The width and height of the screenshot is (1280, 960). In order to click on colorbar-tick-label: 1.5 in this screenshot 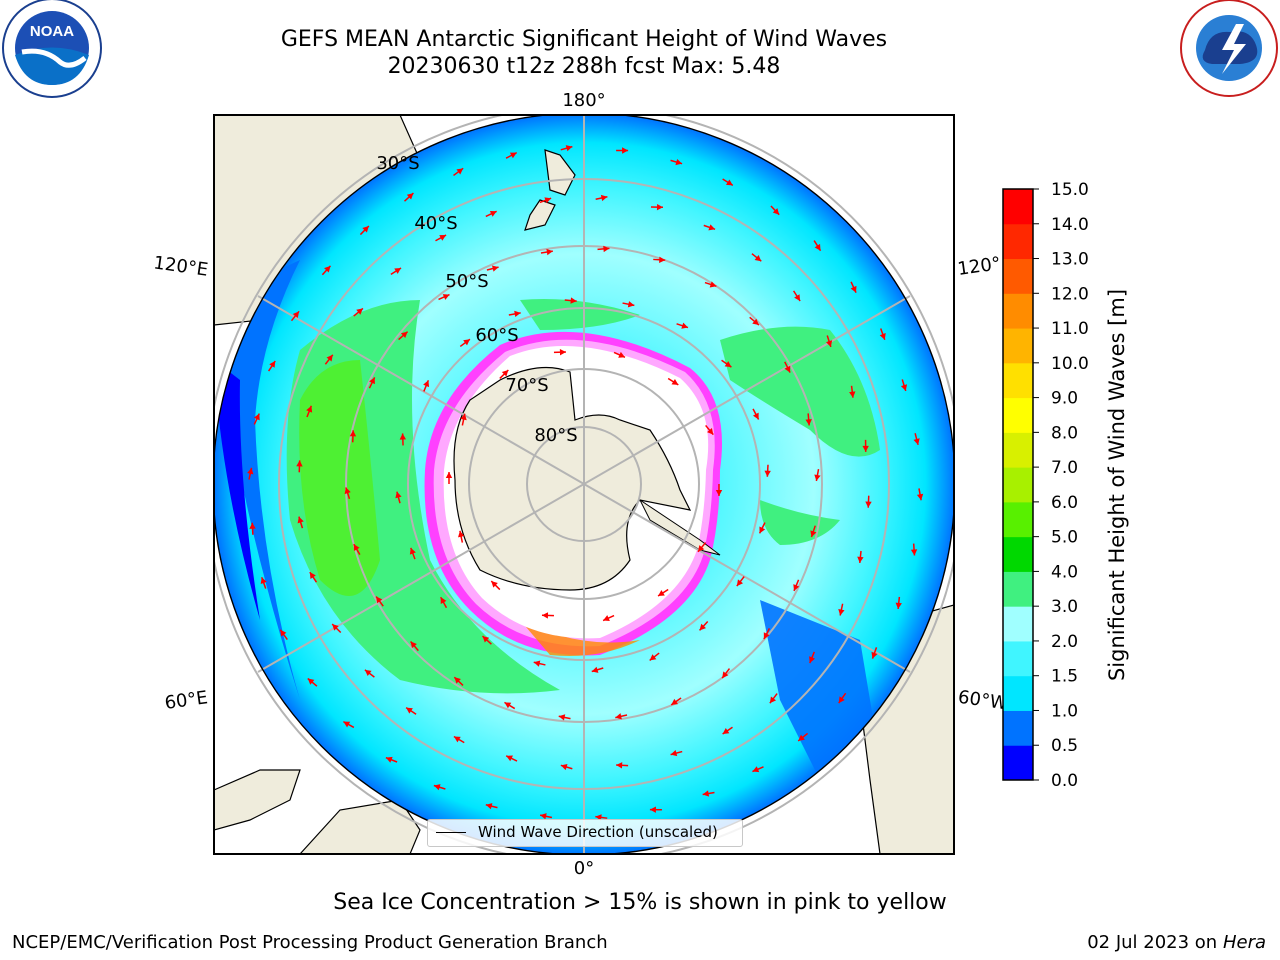, I will do `click(1064, 677)`.